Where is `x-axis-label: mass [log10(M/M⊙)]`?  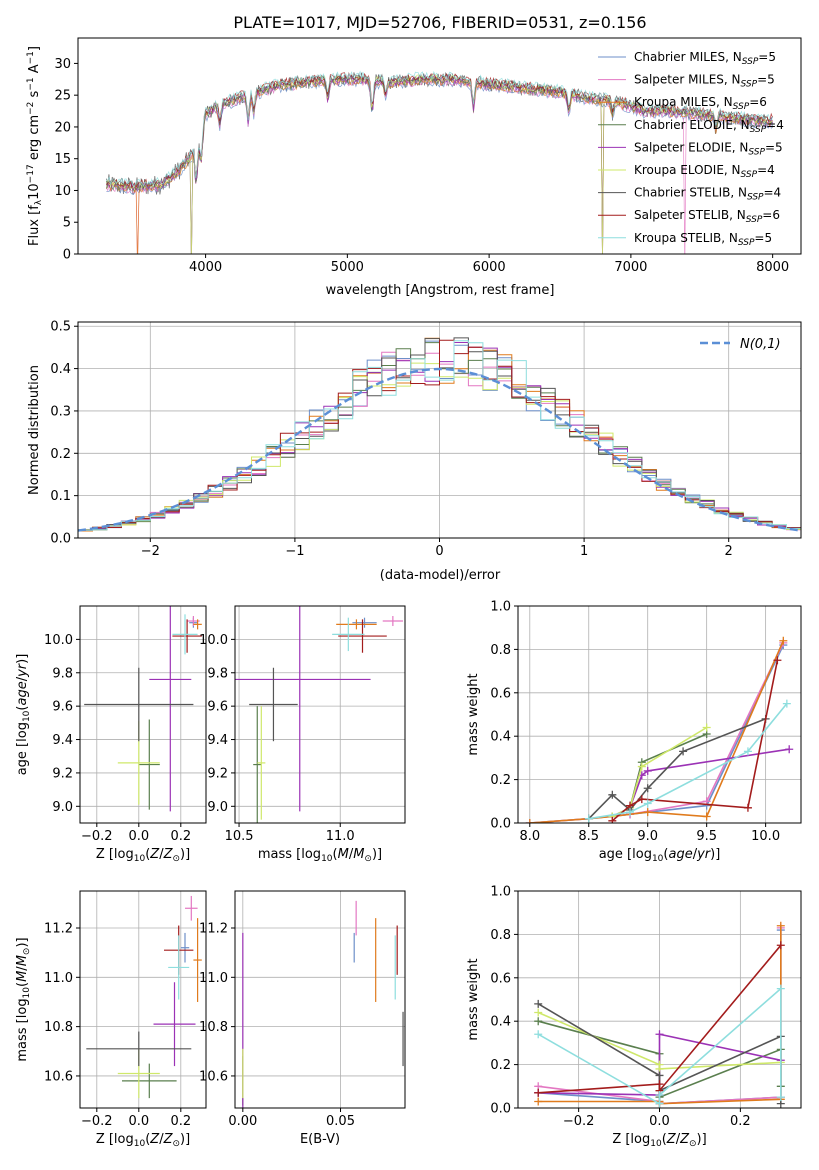 x-axis-label: mass [log10(M/M⊙)] is located at coordinates (320, 855).